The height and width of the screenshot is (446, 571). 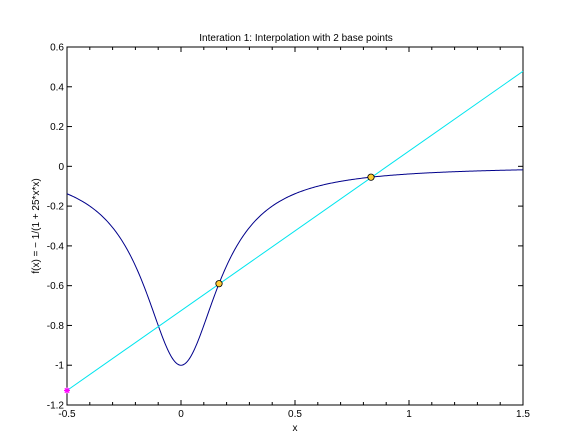 I want to click on y-tick-label: 0, so click(x=61, y=167).